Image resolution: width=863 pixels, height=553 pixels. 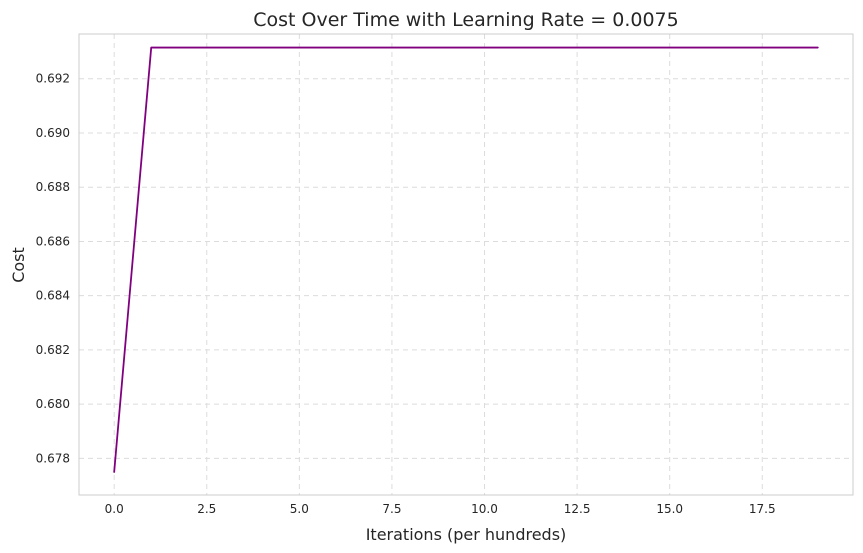 What do you see at coordinates (53, 133) in the screenshot?
I see `y-tick-label: 0.690` at bounding box center [53, 133].